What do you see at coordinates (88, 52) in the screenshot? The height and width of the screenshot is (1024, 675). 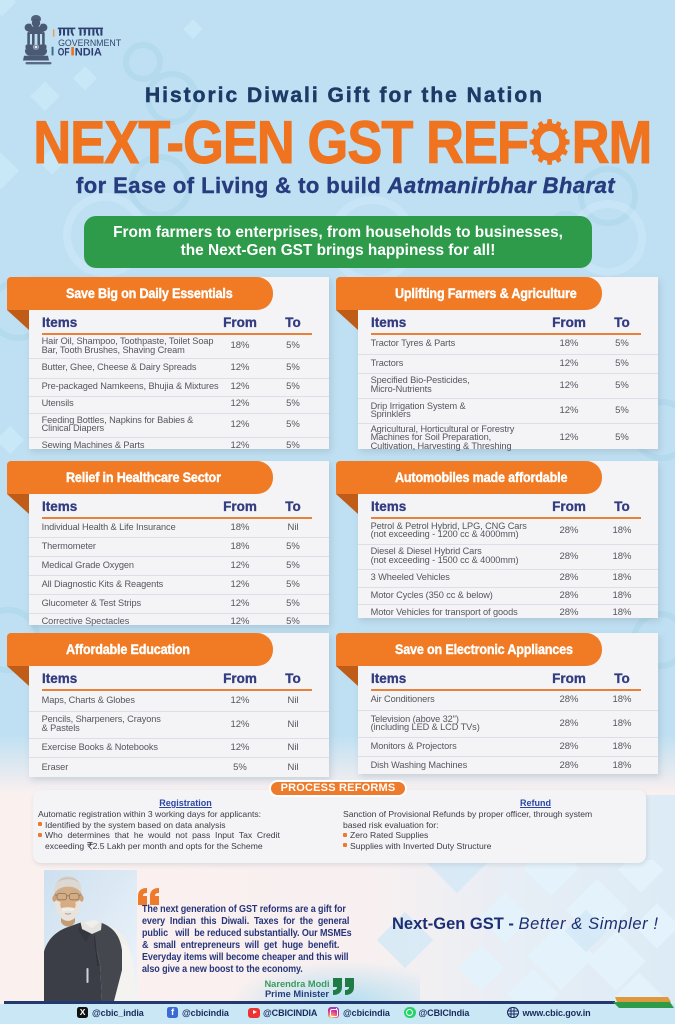 I see `svg-text: NDIA` at bounding box center [88, 52].